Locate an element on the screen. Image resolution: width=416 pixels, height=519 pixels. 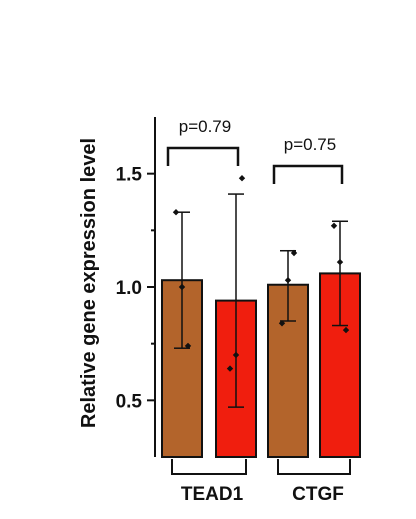
y-tick-label: 0.5 is located at coordinates (129, 401).